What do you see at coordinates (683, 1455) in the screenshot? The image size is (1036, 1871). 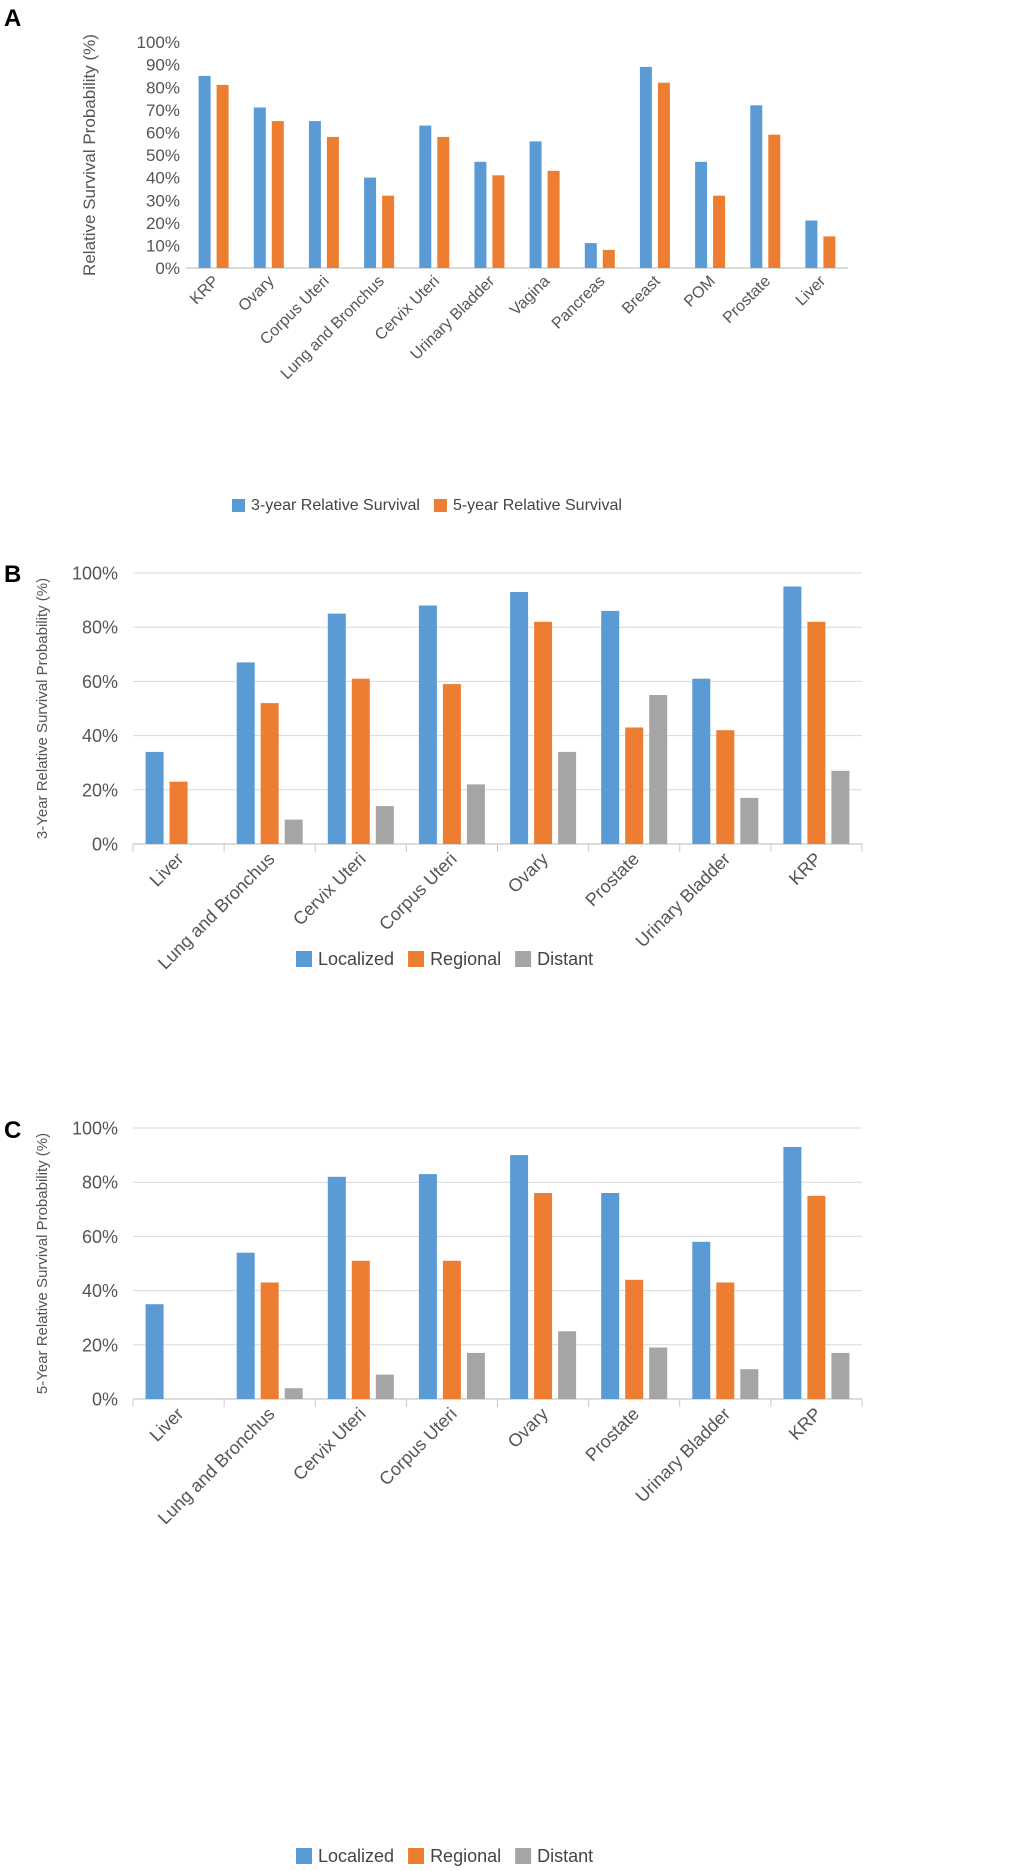 I see `x-category-label: Urinary Bladder` at bounding box center [683, 1455].